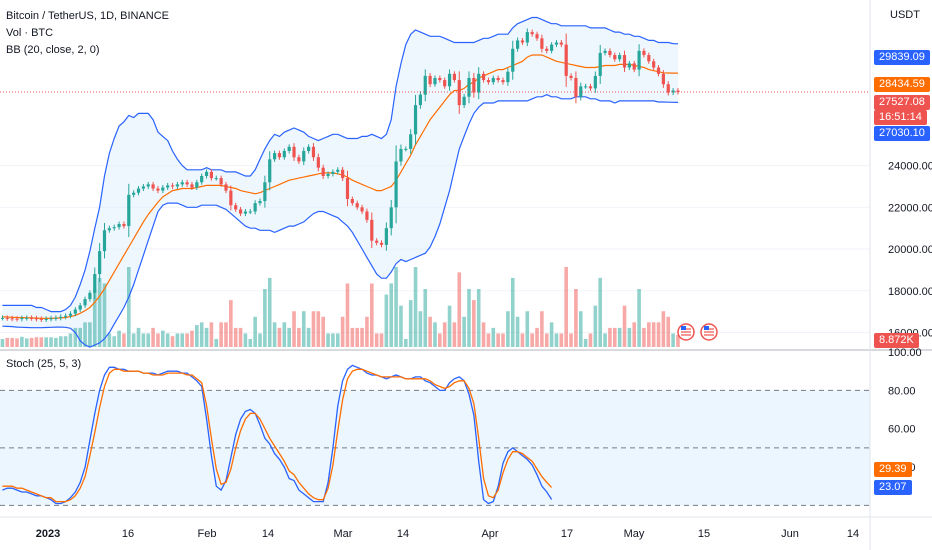 The width and height of the screenshot is (932, 550). What do you see at coordinates (910, 250) in the screenshot?
I see `price-tick-label: 20000.00` at bounding box center [910, 250].